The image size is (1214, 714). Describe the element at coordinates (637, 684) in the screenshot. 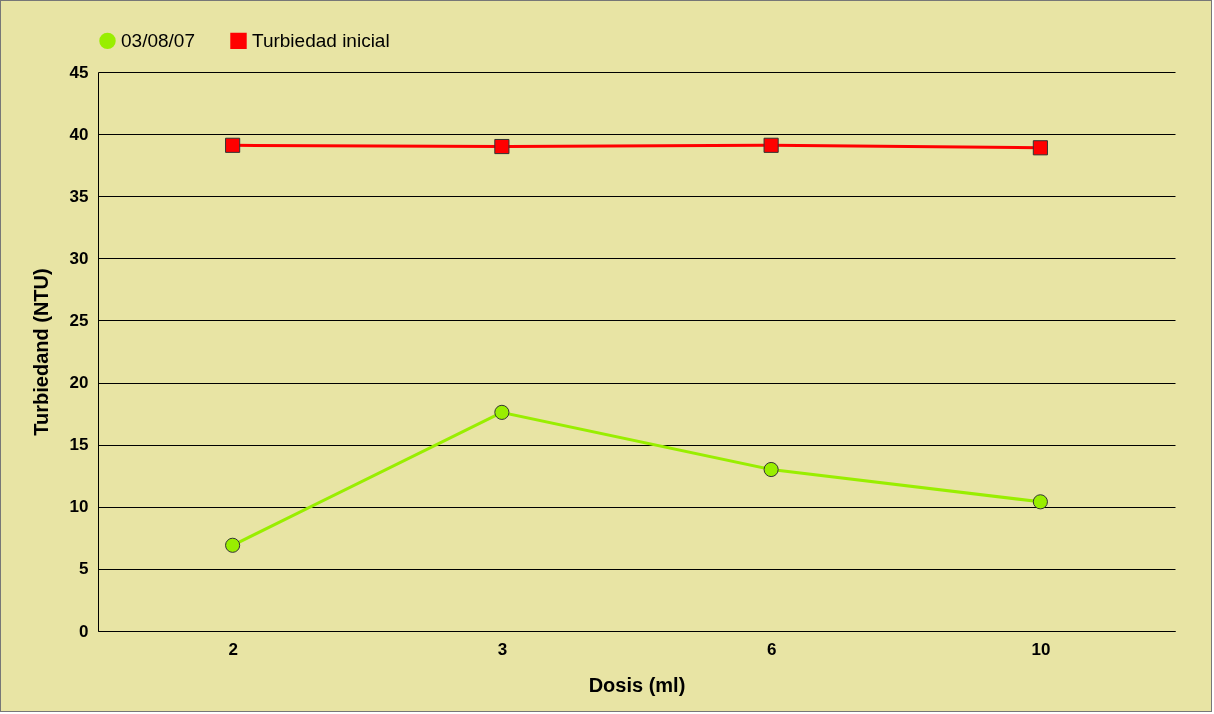

I see `x-axis-title: Dosis (ml)` at that location.